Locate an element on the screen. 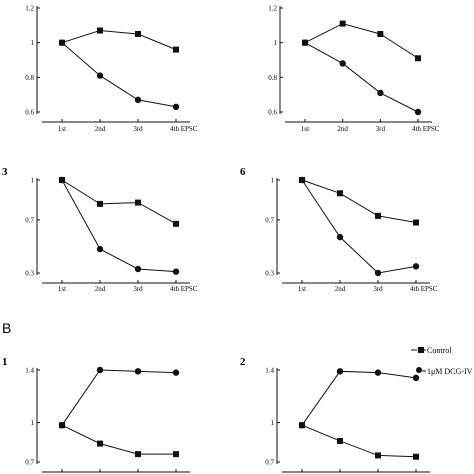  panel-label: 1 is located at coordinates (5, 362).